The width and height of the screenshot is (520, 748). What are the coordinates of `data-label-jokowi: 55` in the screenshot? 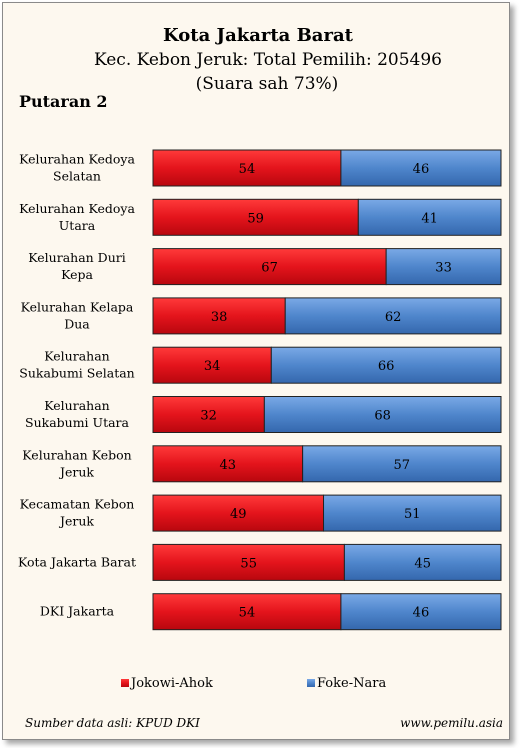 It's located at (248, 563).